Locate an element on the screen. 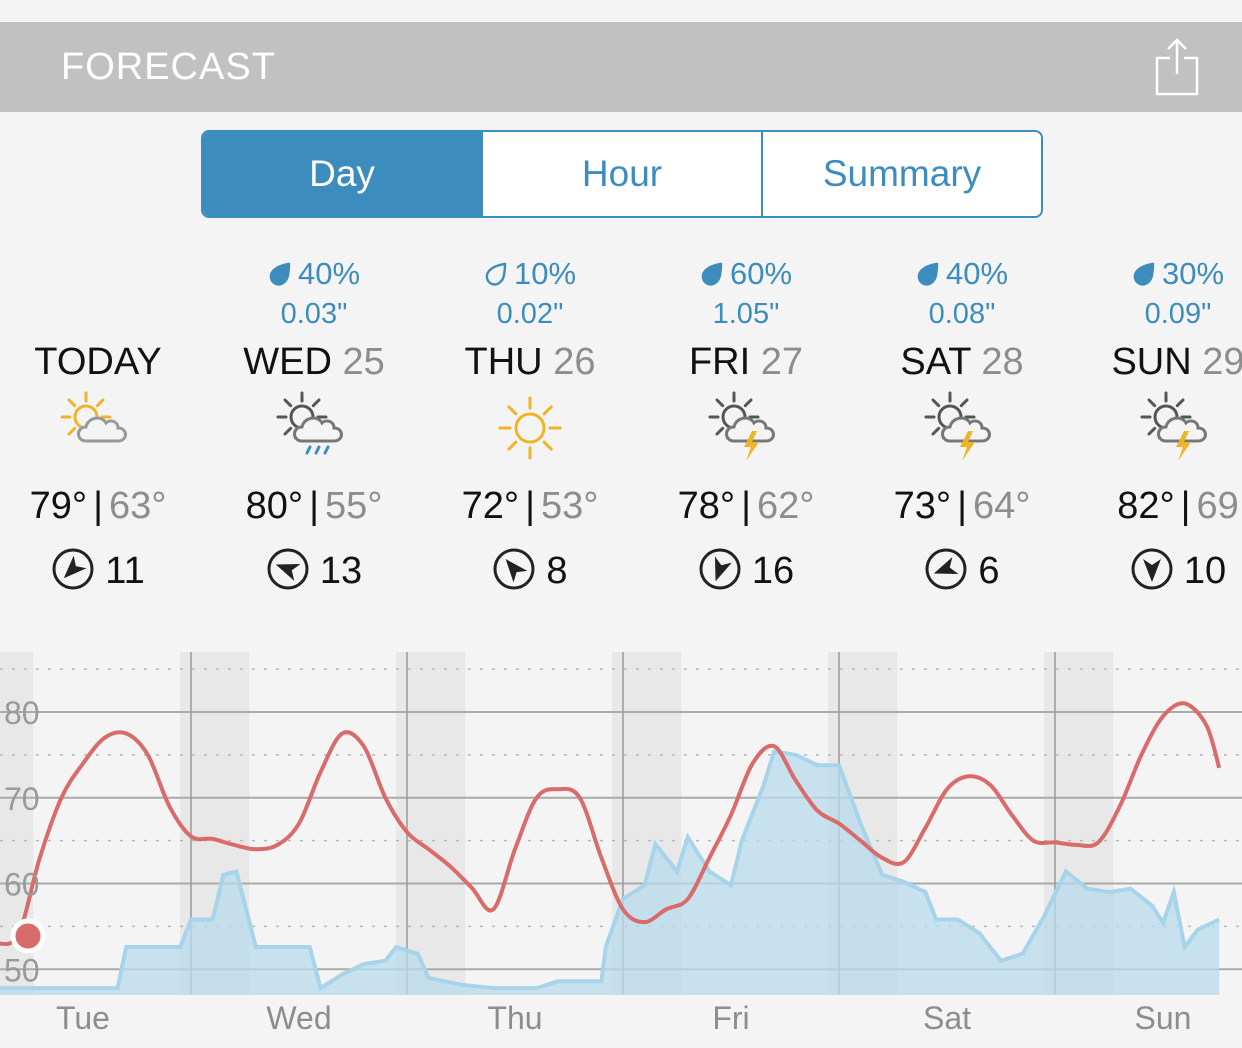 The width and height of the screenshot is (1242, 1048). temps: 79° | 63° is located at coordinates (103, 506).